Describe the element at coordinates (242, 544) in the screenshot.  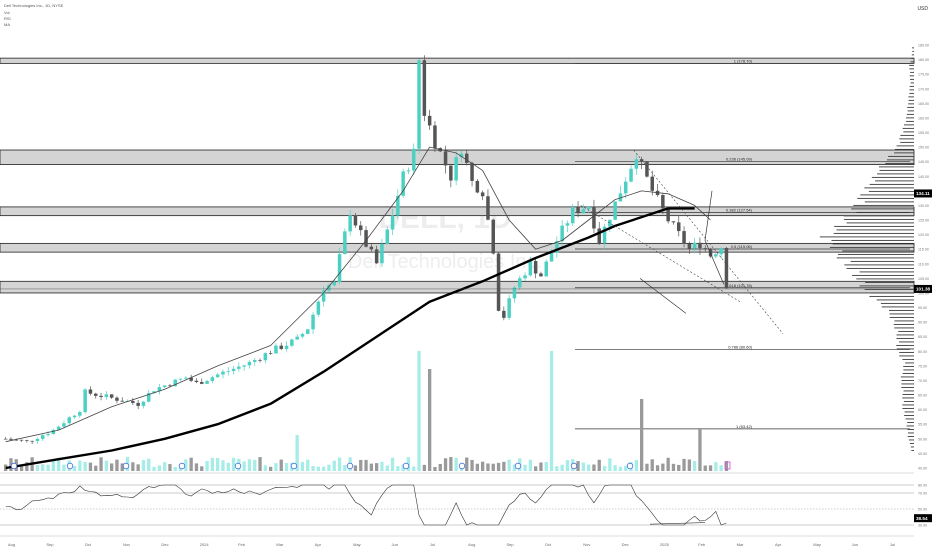
I see `time-tick-label: Feb` at that location.